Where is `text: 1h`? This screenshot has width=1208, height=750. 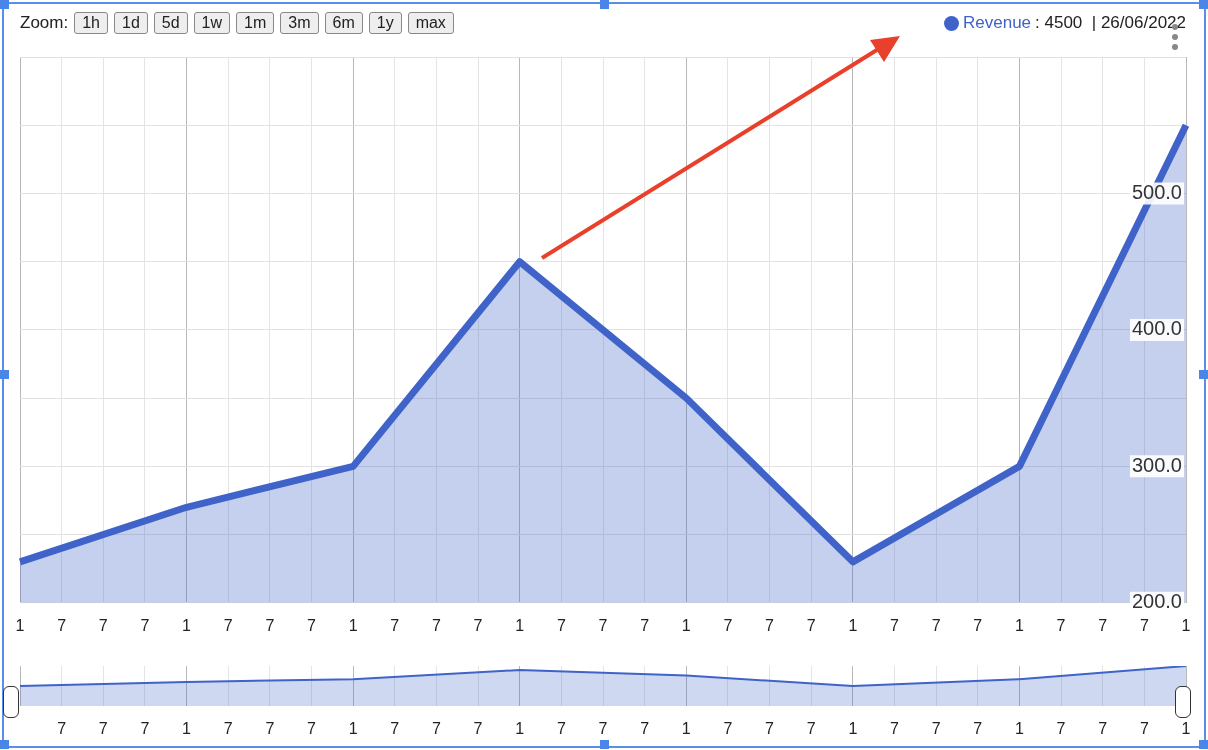
text: 1h is located at coordinates (91, 23).